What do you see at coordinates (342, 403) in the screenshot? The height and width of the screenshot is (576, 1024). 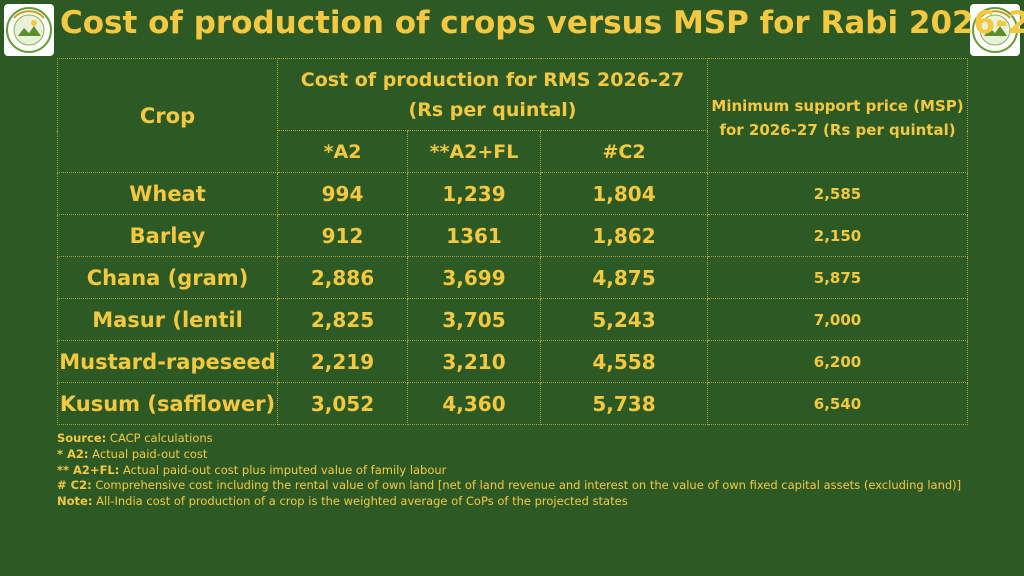 I see `cell-a2: 3,052` at bounding box center [342, 403].